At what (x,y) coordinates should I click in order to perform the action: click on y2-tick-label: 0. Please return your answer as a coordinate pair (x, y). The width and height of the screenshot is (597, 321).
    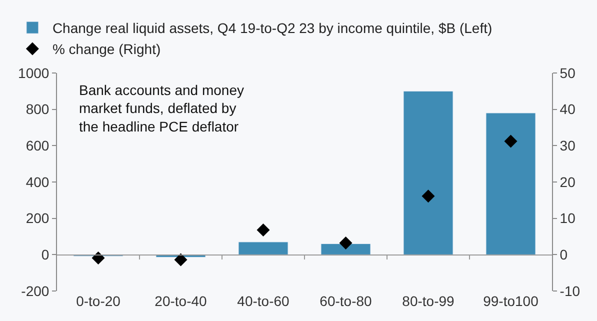
    Looking at the image, I should click on (564, 254).